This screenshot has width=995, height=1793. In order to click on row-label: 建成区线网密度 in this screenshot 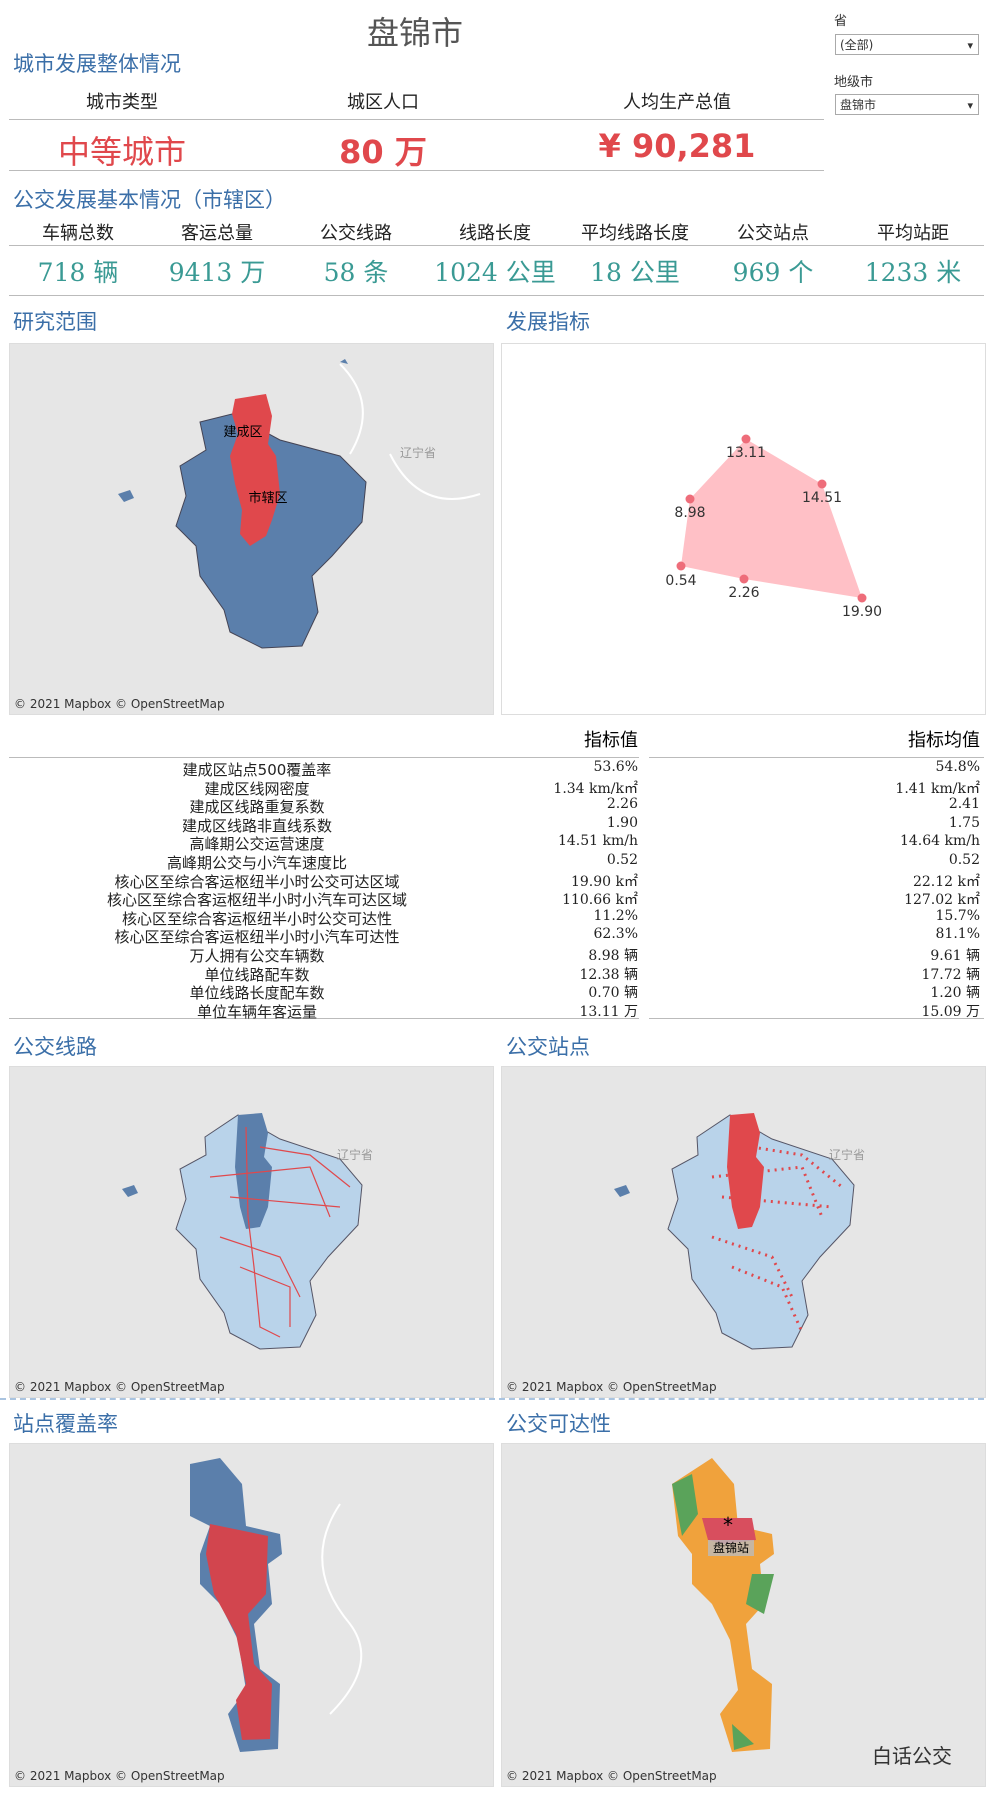, I will do `click(257, 788)`.